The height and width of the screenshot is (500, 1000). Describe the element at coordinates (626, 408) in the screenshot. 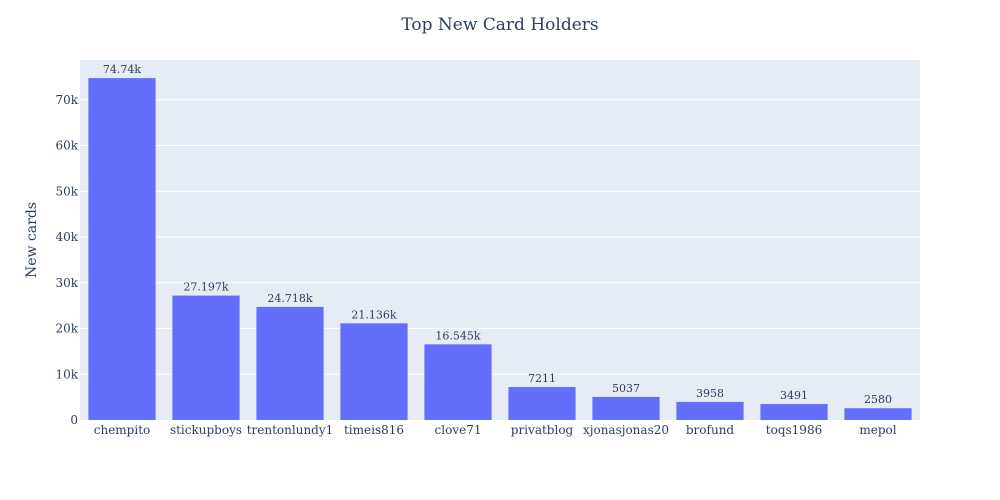

I see `bar-xjonasjonas20` at that location.